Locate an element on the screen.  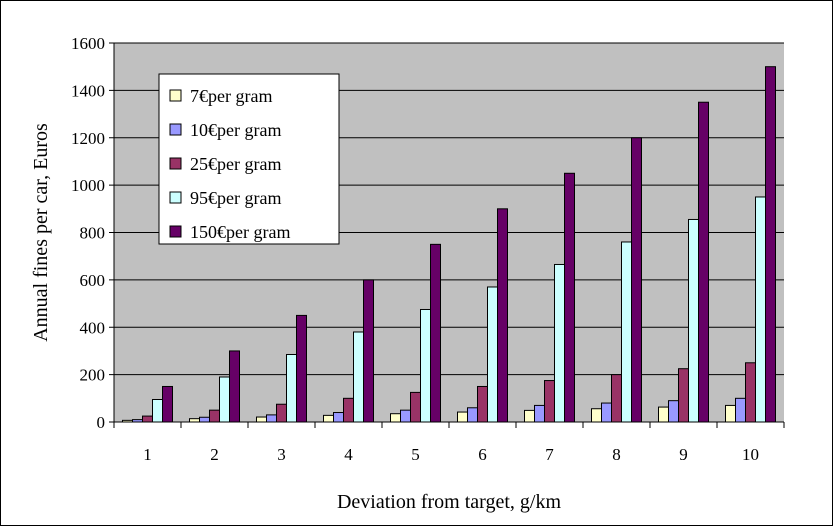
x-axis-title: Deviation from target, g/km is located at coordinates (449, 502).